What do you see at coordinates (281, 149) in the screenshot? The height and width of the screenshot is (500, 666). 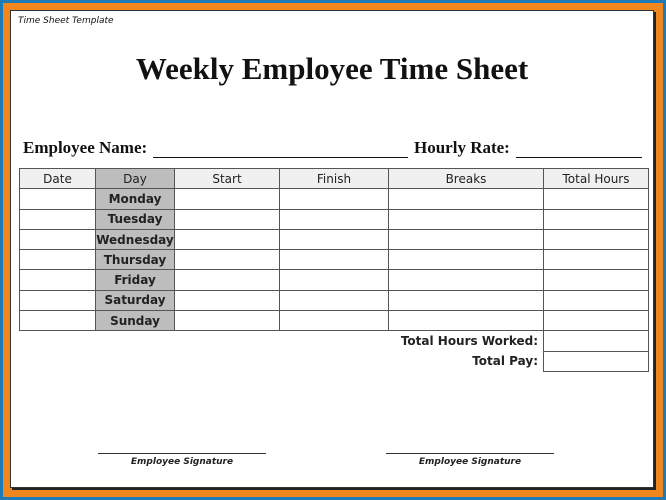 I see `employee-name-line` at bounding box center [281, 149].